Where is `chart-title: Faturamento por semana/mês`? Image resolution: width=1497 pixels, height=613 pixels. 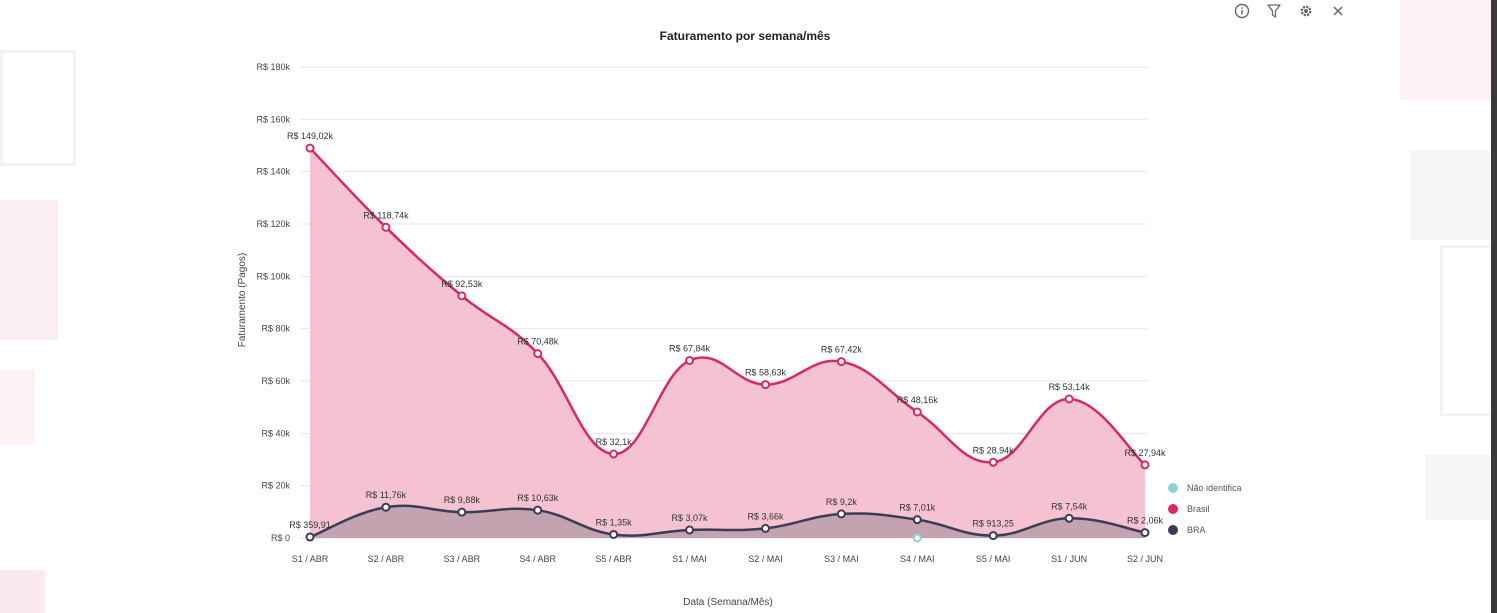 chart-title: Faturamento por semana/mês is located at coordinates (745, 36).